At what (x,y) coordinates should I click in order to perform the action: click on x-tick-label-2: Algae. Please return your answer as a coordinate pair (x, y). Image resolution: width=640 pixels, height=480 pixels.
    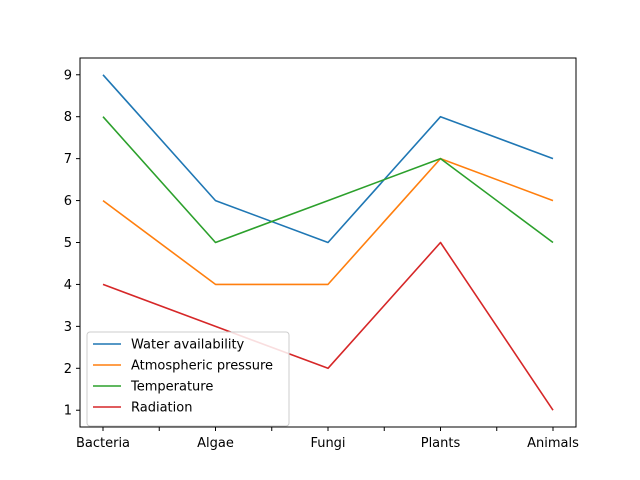
    Looking at the image, I should click on (215, 443).